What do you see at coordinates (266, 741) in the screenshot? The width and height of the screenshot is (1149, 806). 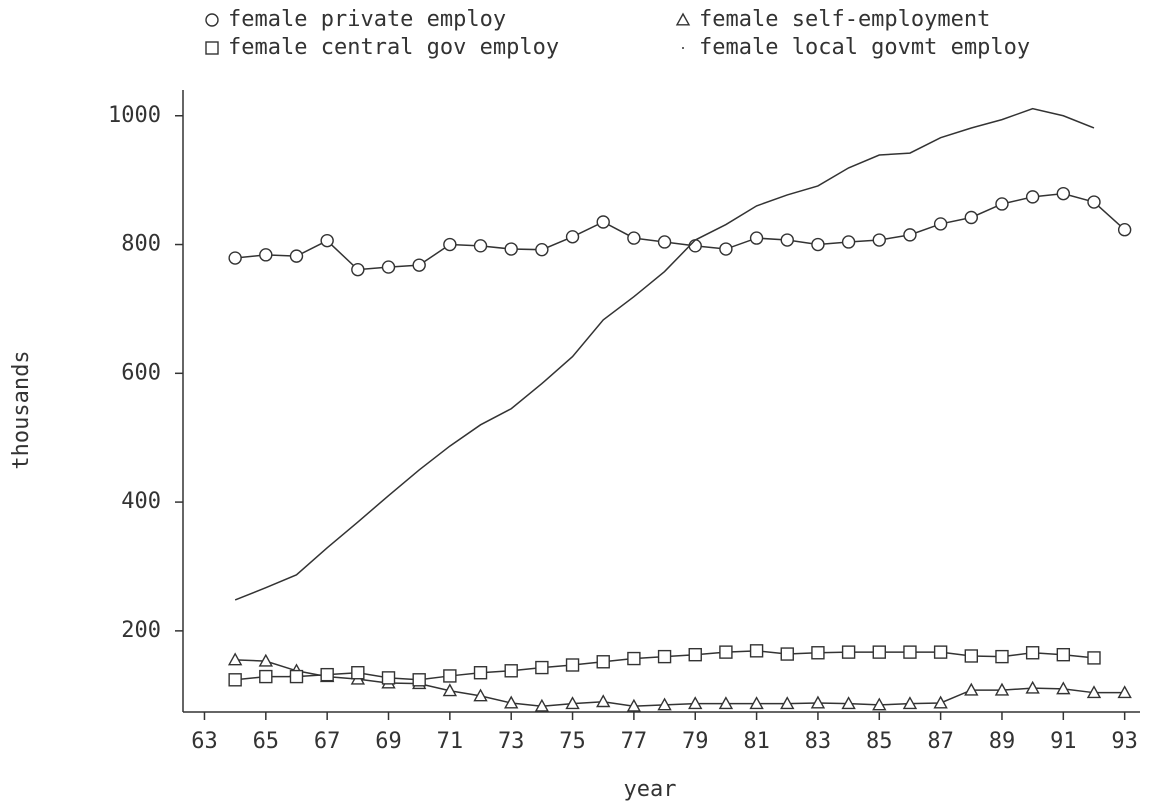 I see `x-tick-label: 65` at bounding box center [266, 741].